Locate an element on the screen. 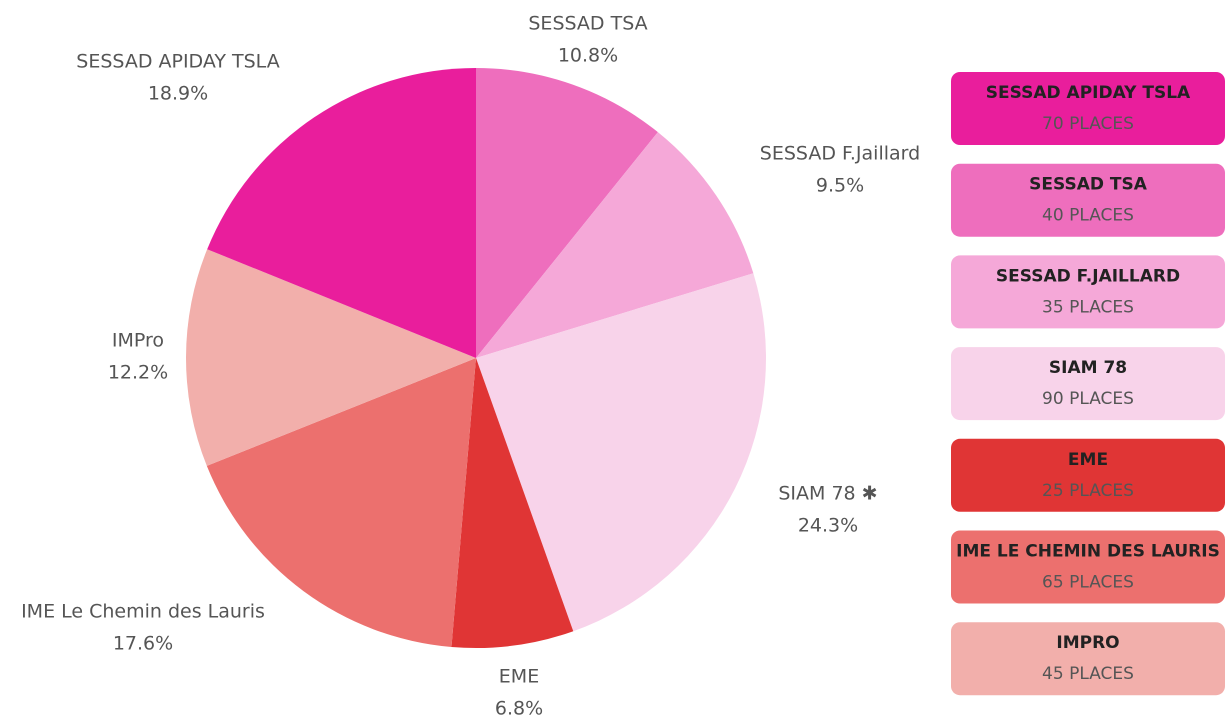  slice-value: 9.5% is located at coordinates (840, 186).